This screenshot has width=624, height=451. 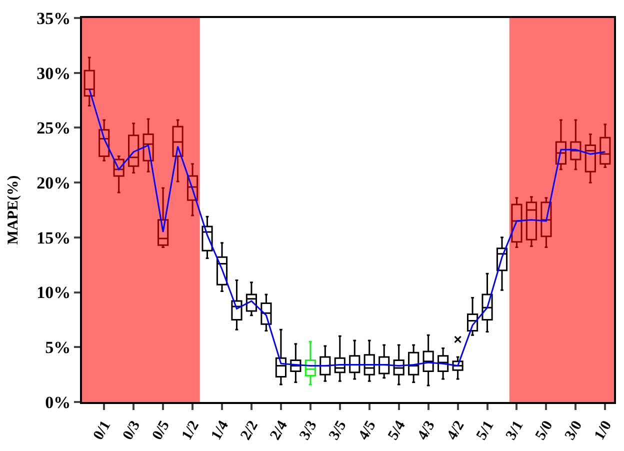 I want to click on x-tick-label: 3/1, so click(x=515, y=430).